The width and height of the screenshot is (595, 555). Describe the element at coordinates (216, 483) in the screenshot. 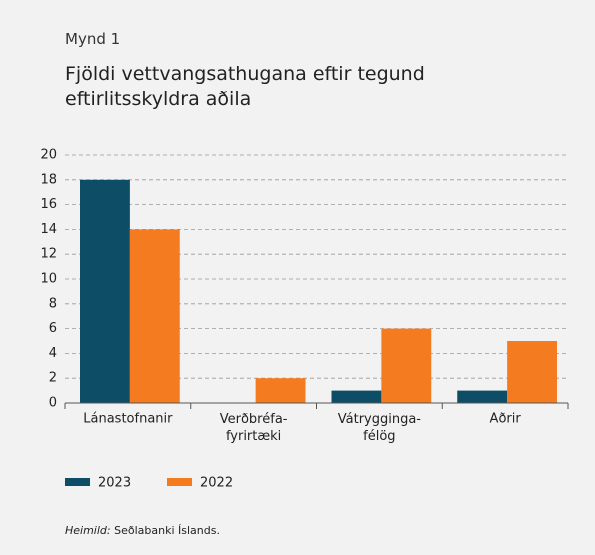

I see `legend-label: 2022` at that location.